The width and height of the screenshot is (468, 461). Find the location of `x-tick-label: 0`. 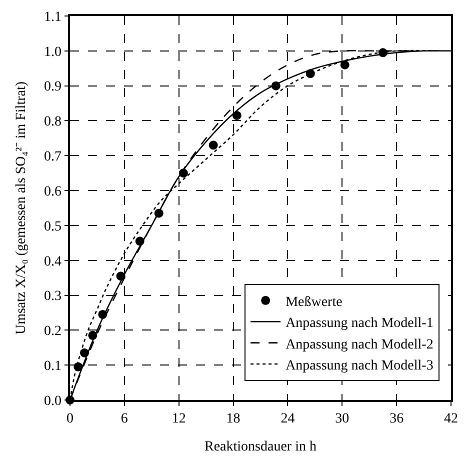

x-tick-label: 0 is located at coordinates (70, 419).